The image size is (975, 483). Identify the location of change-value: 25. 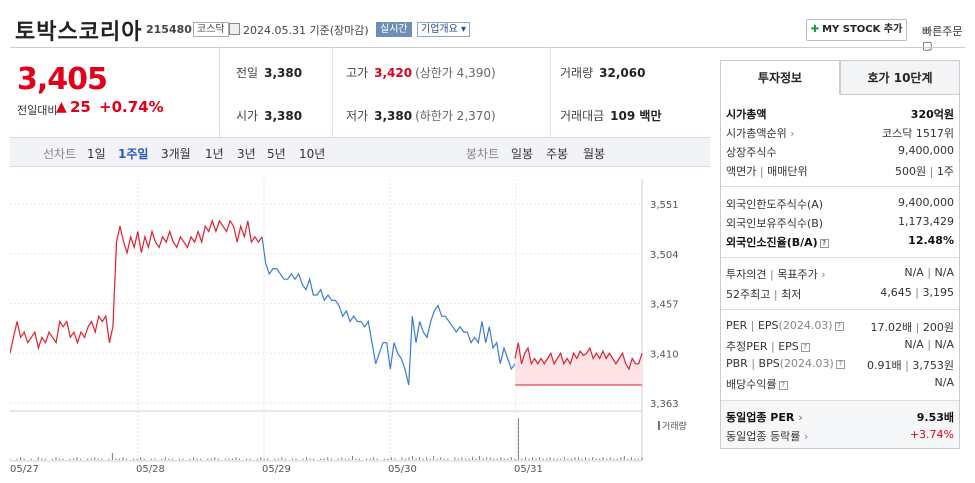
(80, 107).